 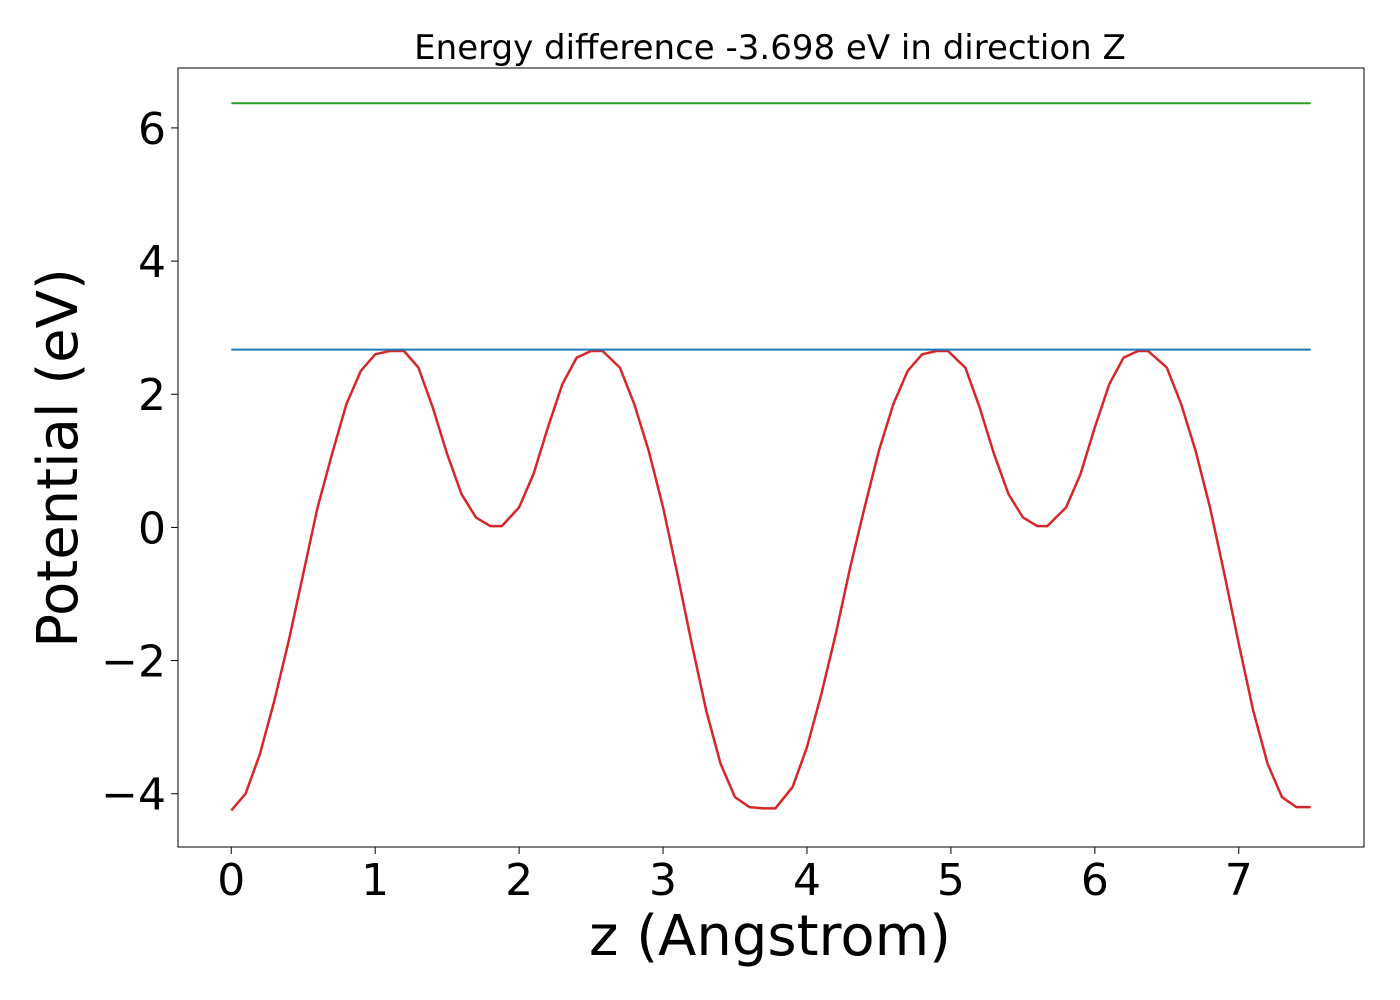 What do you see at coordinates (770, 936) in the screenshot?
I see `x-axis-label: z (Angstrom)` at bounding box center [770, 936].